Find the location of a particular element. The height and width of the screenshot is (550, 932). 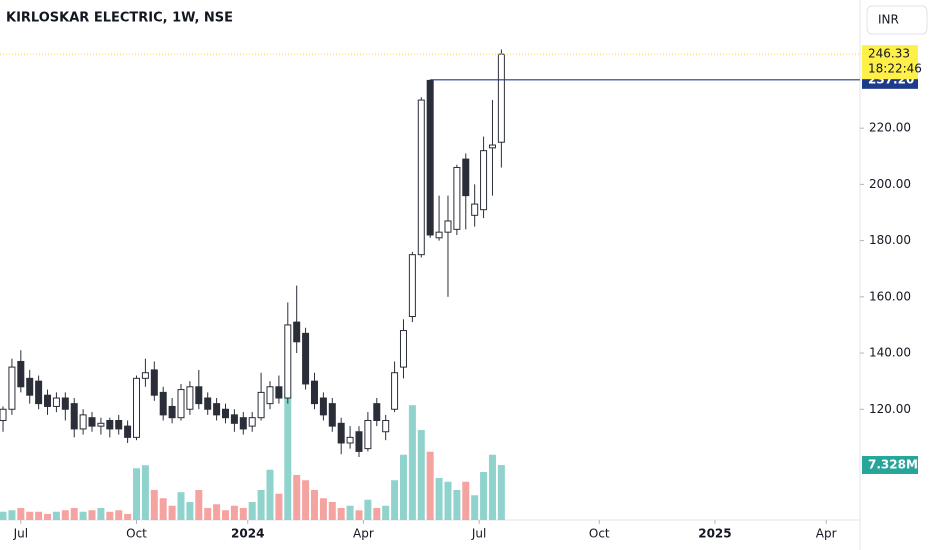

currency-box is located at coordinates (897, 20).